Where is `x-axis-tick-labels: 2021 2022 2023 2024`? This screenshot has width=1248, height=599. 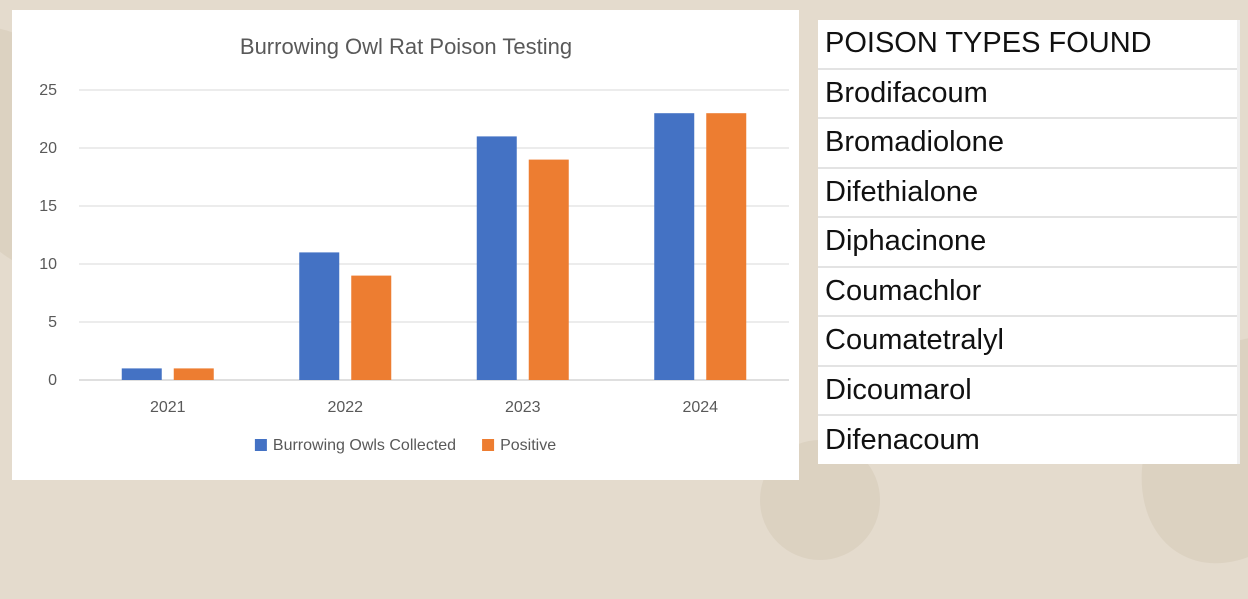 x-axis-tick-labels: 2021 2022 2023 2024 is located at coordinates (434, 407).